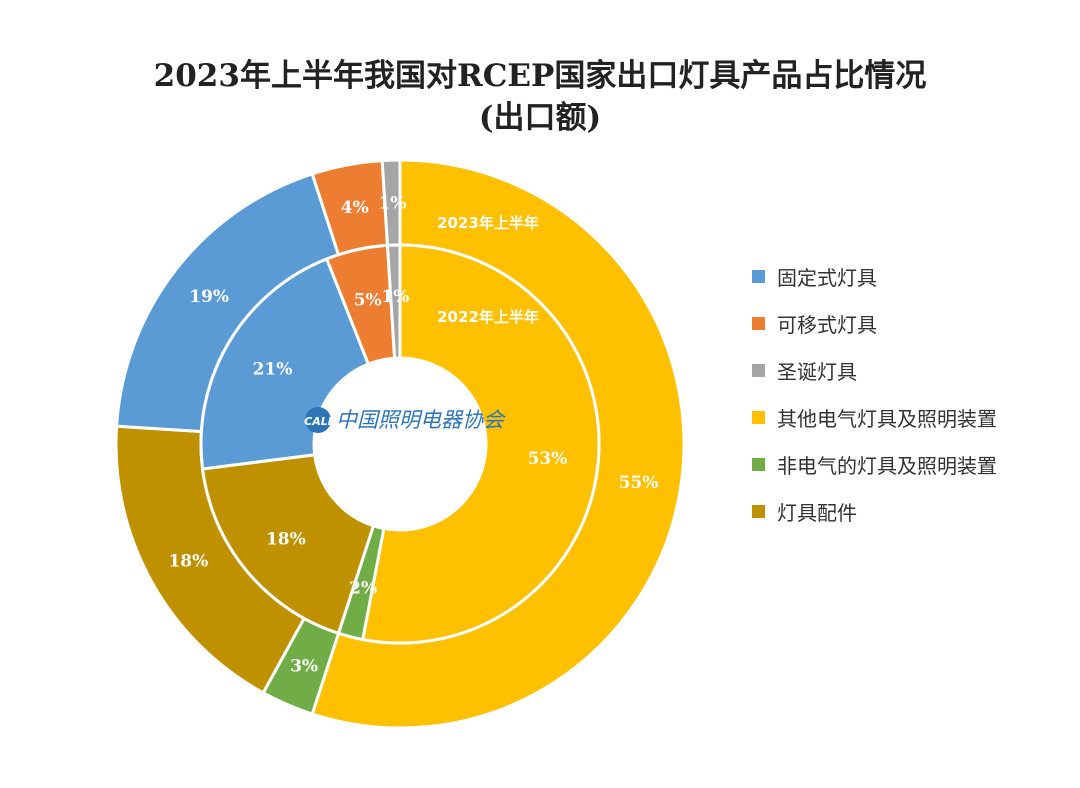  Describe the element at coordinates (540, 76) in the screenshot. I see `chart-title: 2023年上半年我国对RCEP国家出口灯具产品占比情况` at that location.